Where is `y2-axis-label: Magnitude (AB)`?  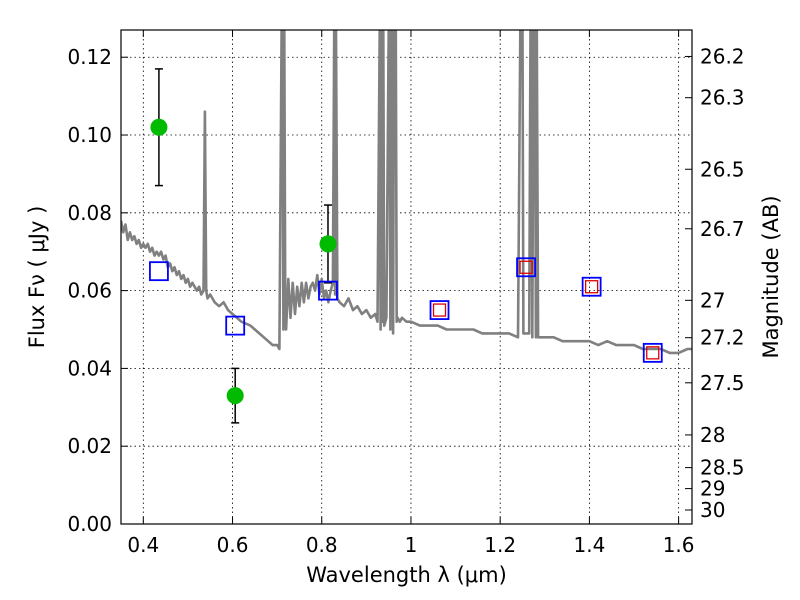 y2-axis-label: Magnitude (AB) is located at coordinates (771, 276).